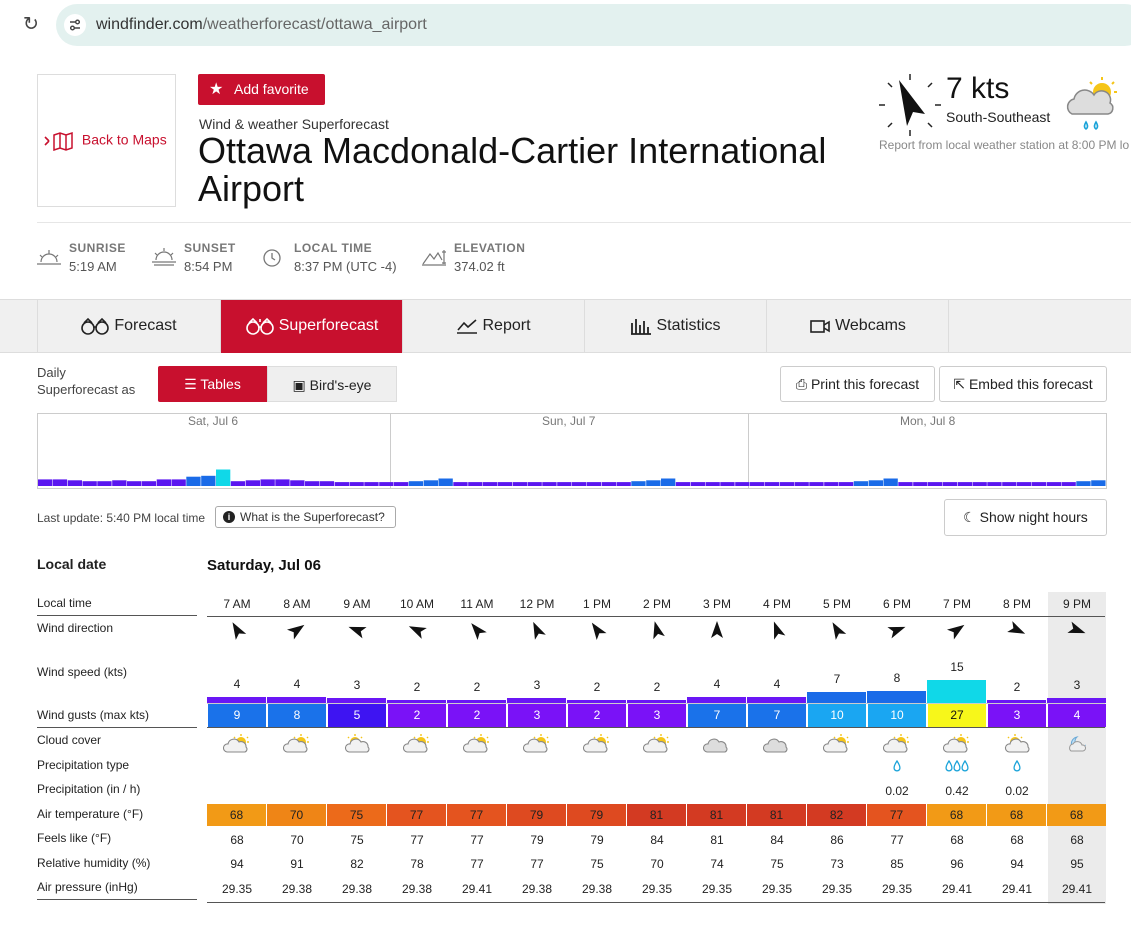 The height and width of the screenshot is (927, 1131). I want to click on divider, so click(584, 222).